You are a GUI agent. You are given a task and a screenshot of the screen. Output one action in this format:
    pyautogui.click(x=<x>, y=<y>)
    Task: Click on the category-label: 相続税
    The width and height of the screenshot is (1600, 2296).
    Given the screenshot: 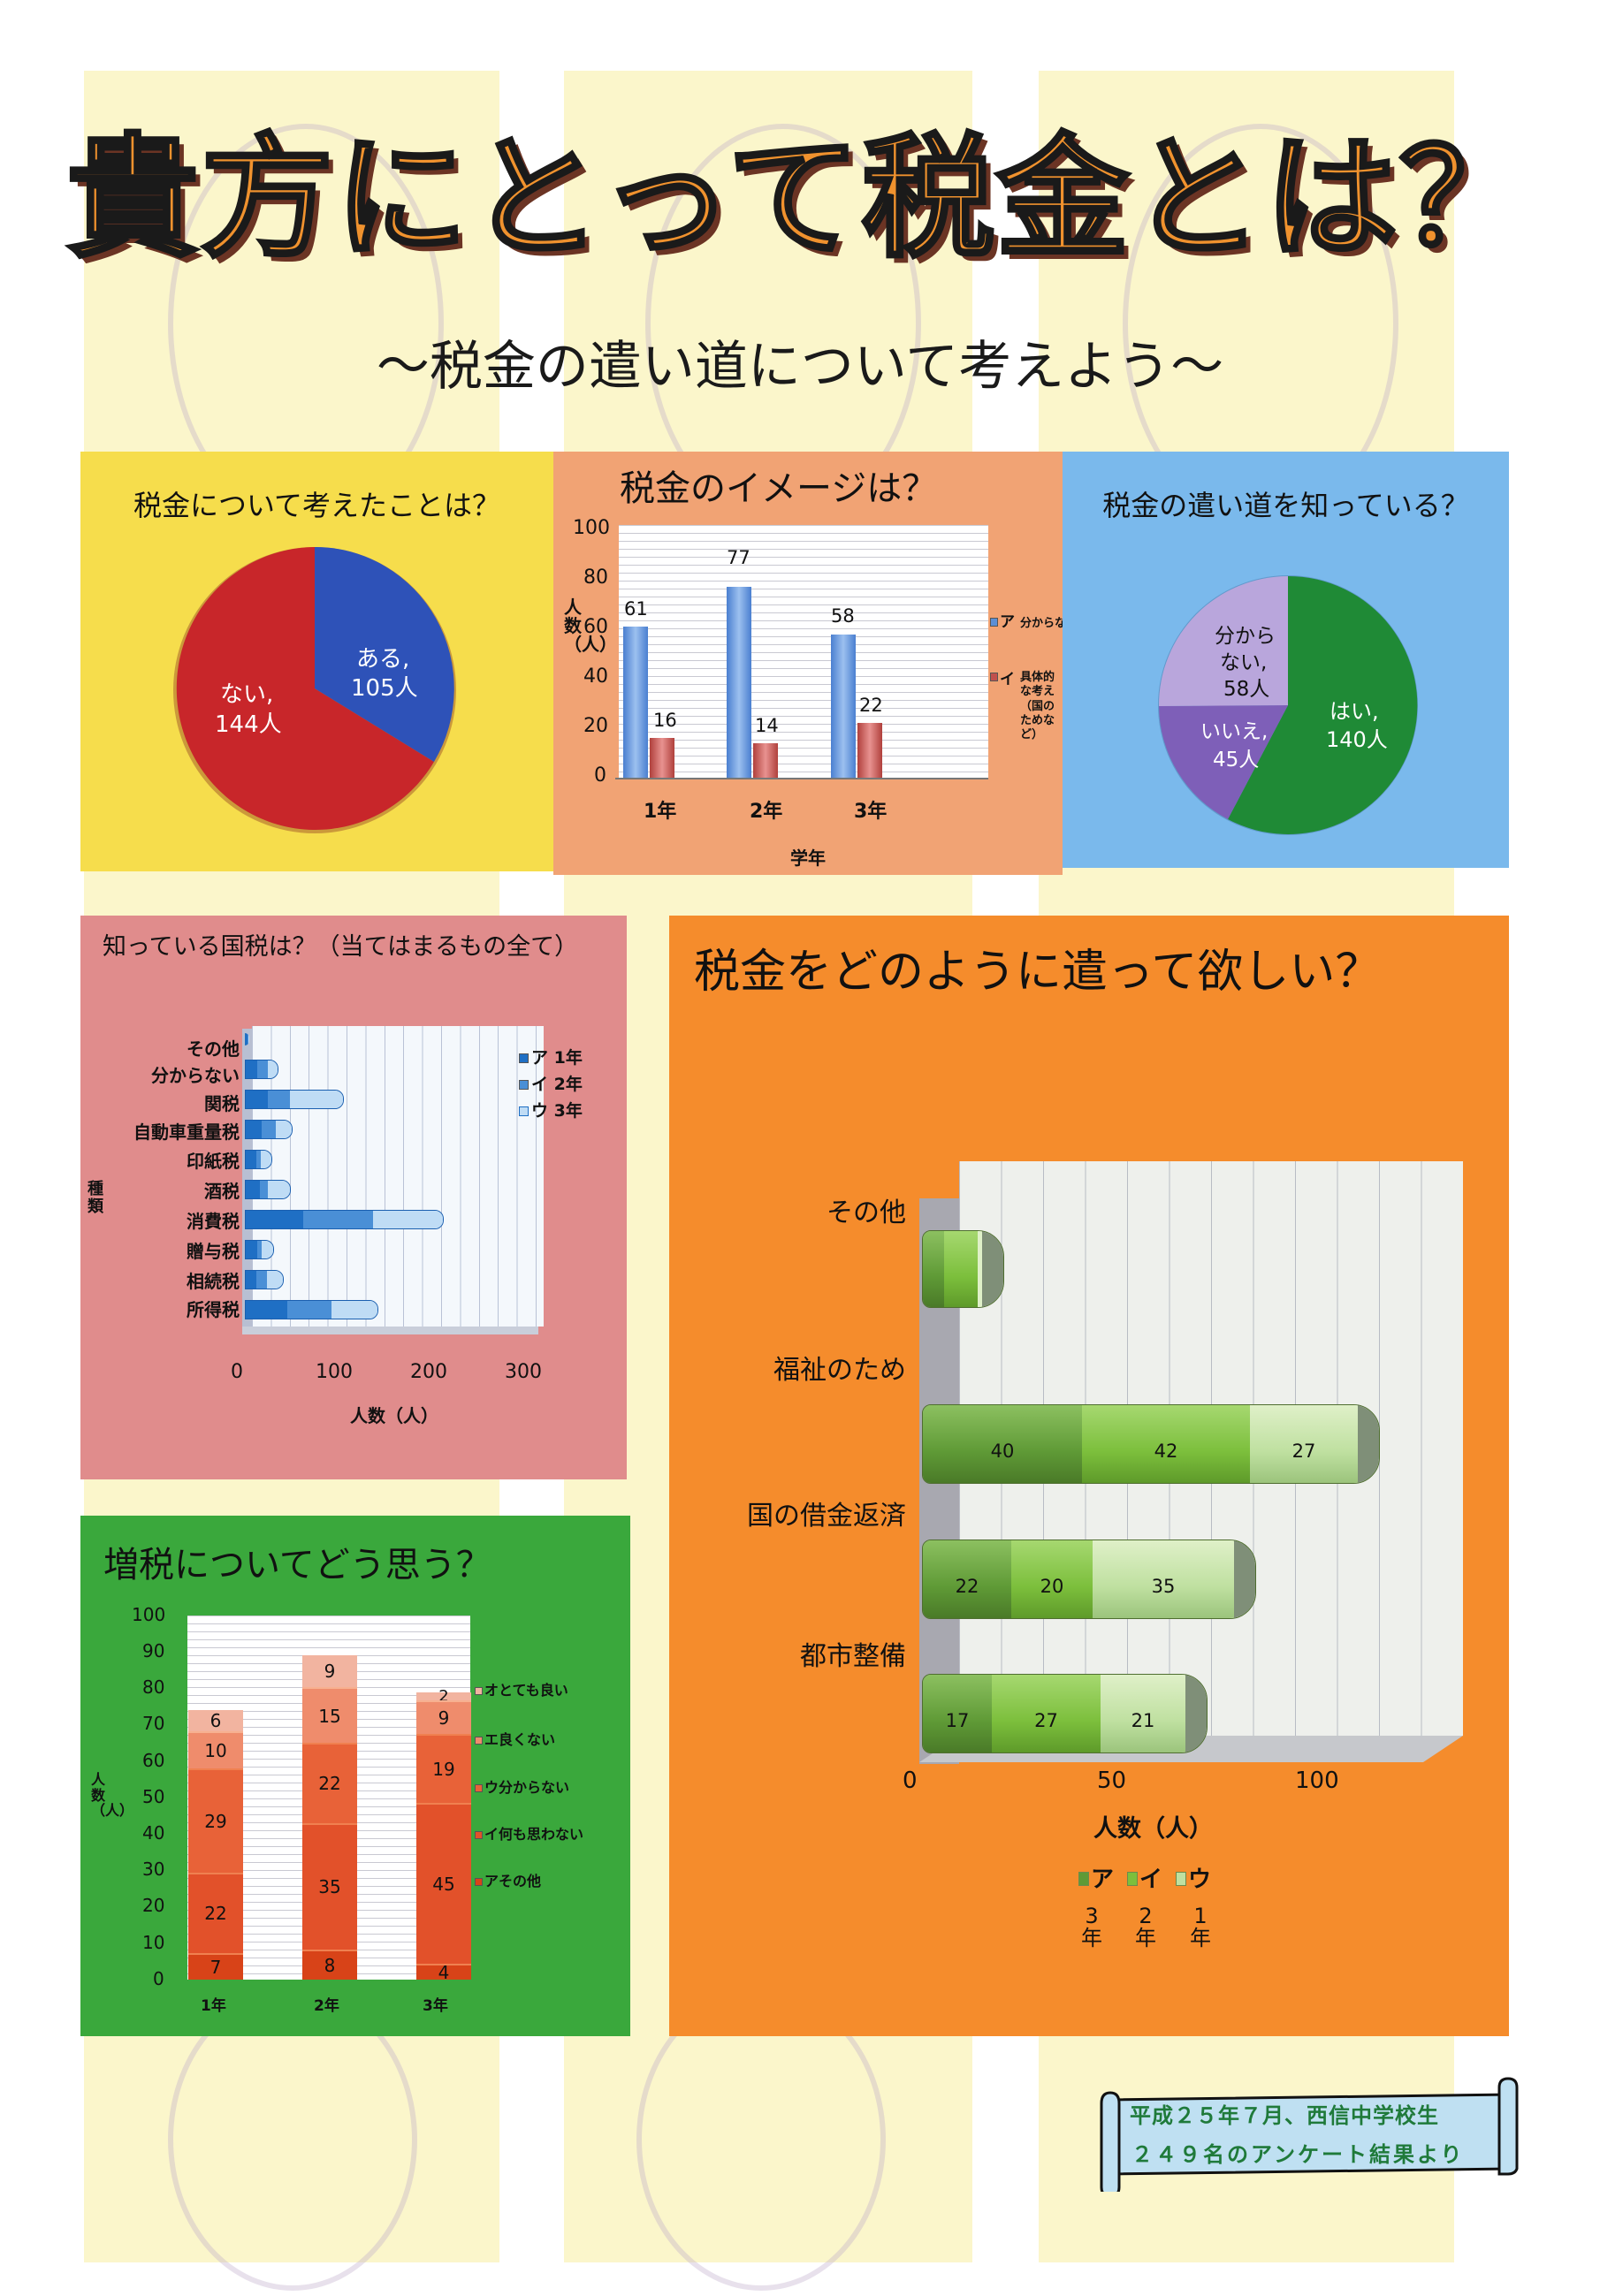 What is the action you would take?
    pyautogui.click(x=213, y=1282)
    